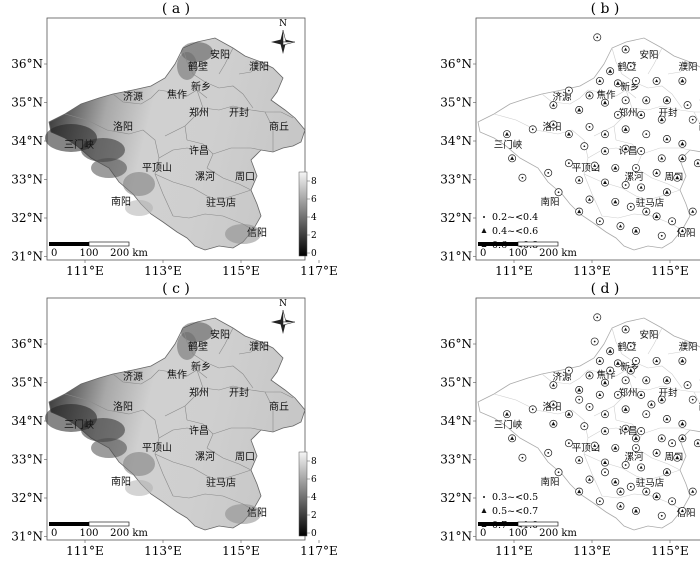 This screenshot has height=562, width=700. What do you see at coordinates (558, 533) in the screenshot?
I see `scale-tick: 200 km` at bounding box center [558, 533].